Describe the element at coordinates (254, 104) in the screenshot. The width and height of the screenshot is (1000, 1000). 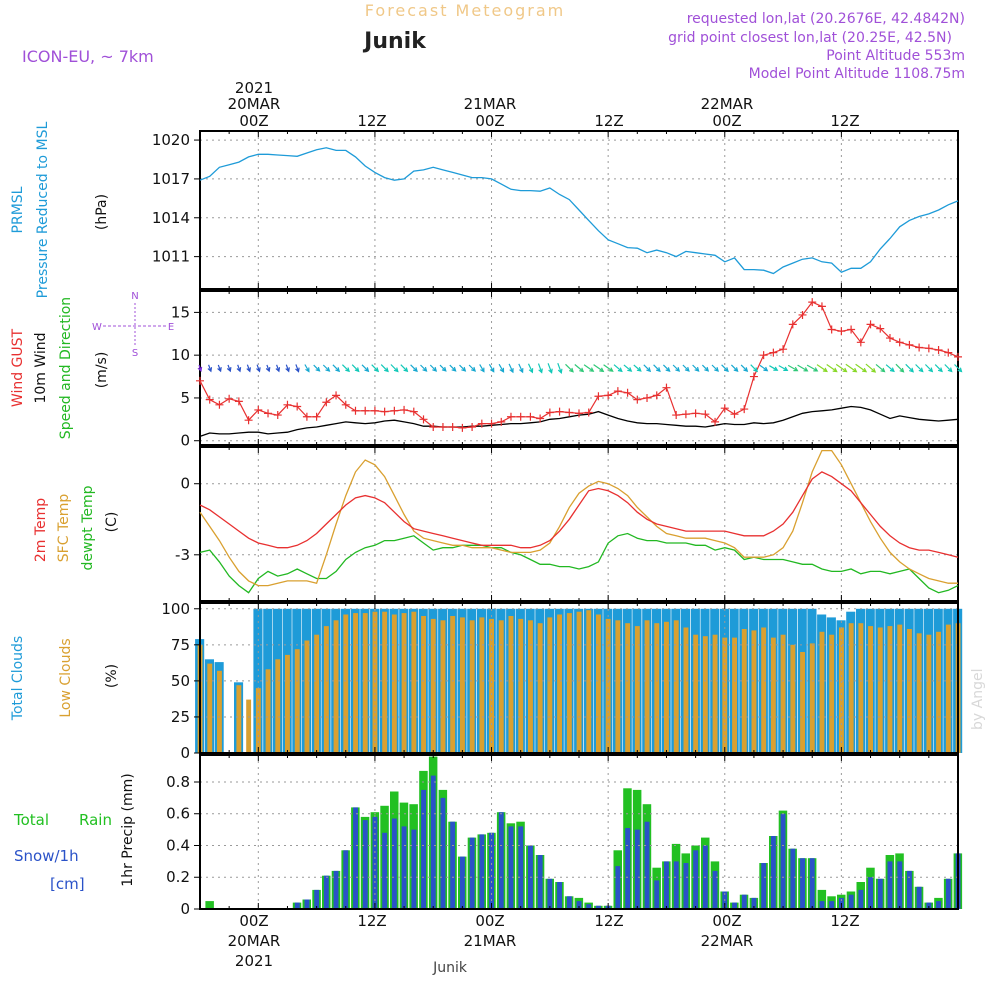
I see `top-date-label: 20MAR` at that location.